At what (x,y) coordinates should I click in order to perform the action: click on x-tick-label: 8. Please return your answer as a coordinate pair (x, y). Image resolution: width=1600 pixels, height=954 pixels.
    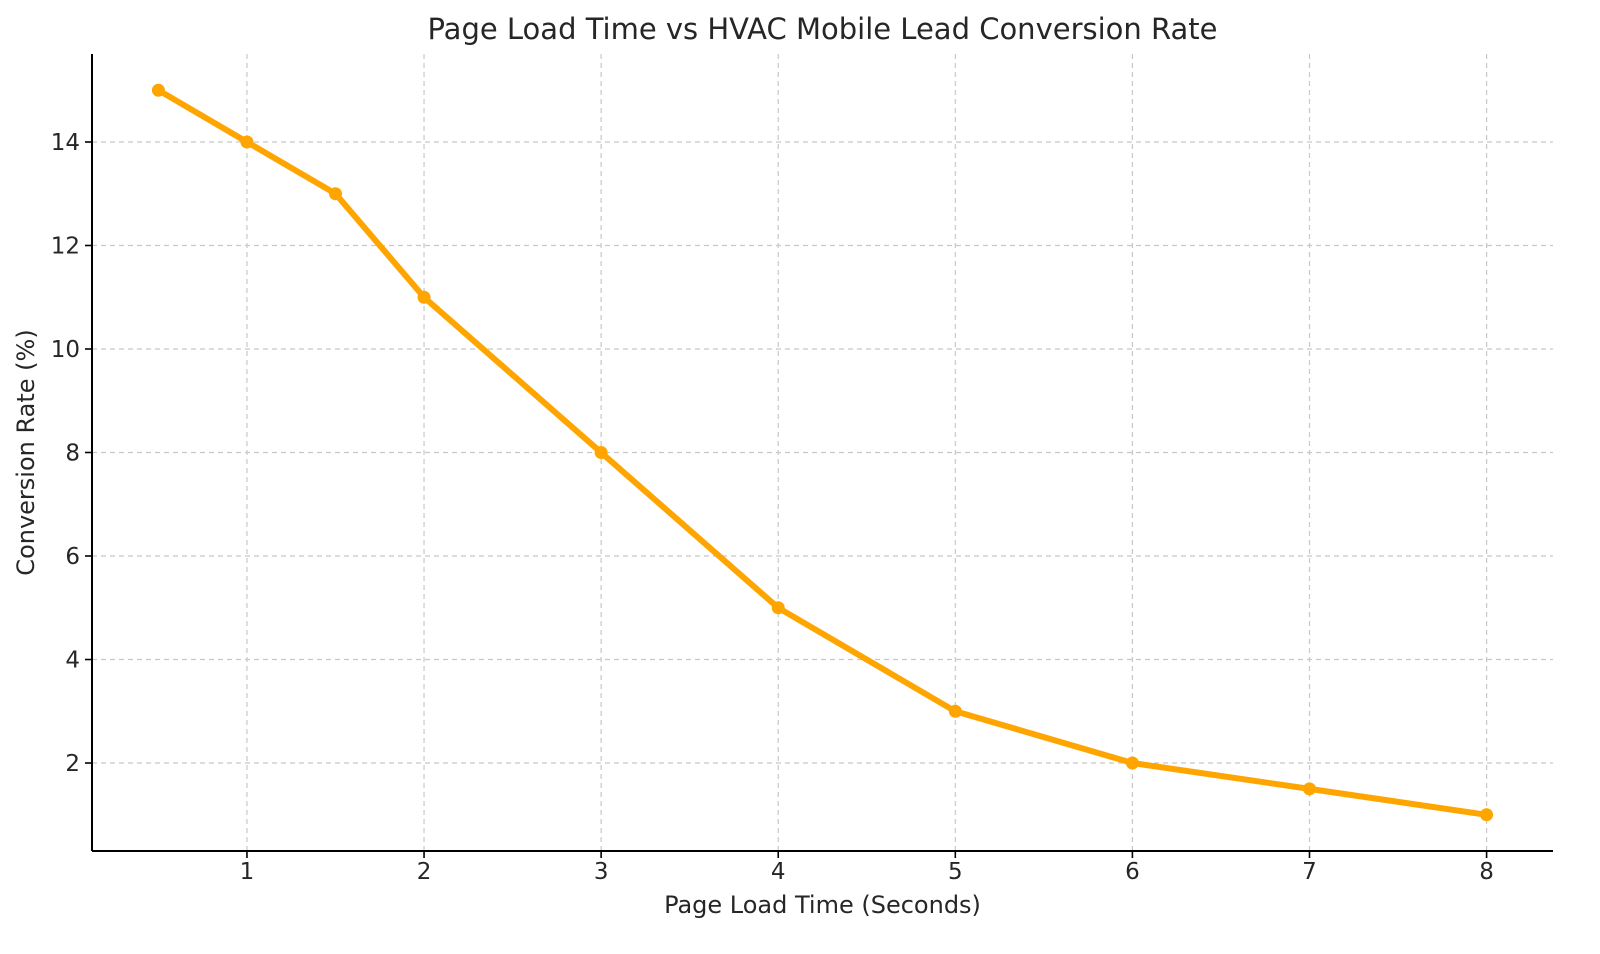
    Looking at the image, I should click on (1486, 872).